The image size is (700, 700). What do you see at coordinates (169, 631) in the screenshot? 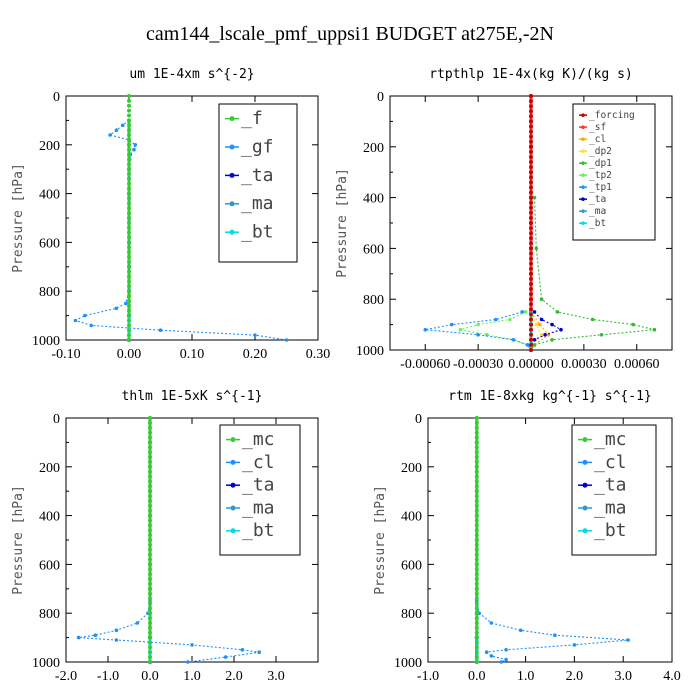
I see `series-line-cl` at bounding box center [169, 631].